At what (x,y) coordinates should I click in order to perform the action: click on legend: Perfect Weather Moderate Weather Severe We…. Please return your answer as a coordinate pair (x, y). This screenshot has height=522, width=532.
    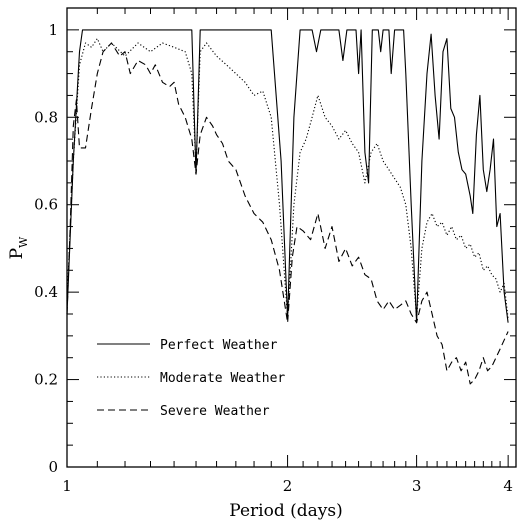
    Looking at the image, I should click on (191, 378).